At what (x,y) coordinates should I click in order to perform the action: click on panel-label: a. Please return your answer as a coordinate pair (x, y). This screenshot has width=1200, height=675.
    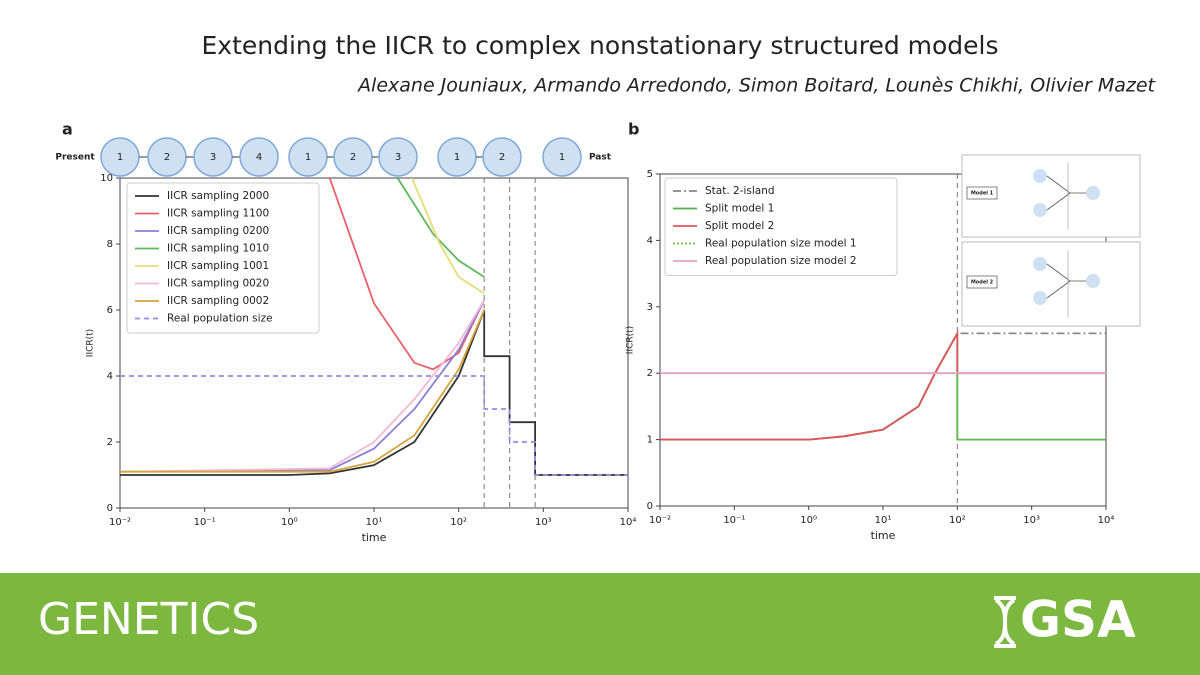
    Looking at the image, I should click on (67, 129).